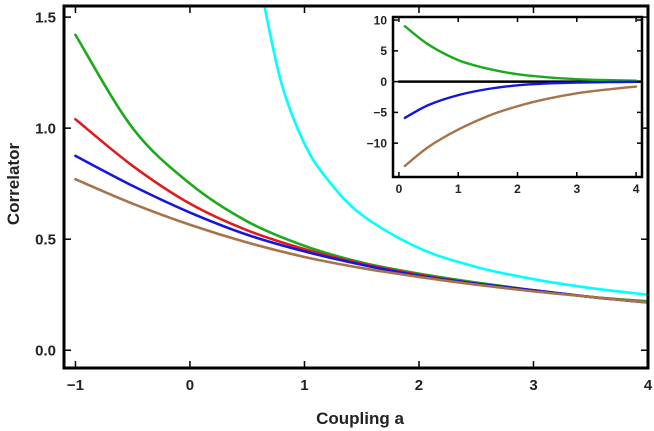  I want to click on y-axis-title: Correlator, so click(13, 184).